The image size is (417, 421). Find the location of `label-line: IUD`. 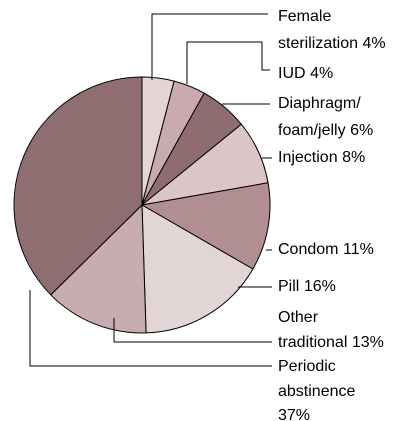

label-line: IUD is located at coordinates (292, 73).